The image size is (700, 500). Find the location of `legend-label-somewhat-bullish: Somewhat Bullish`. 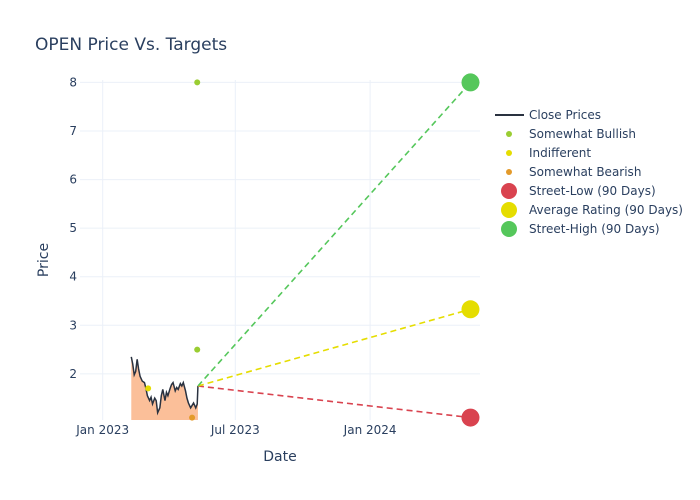

legend-label-somewhat-bullish: Somewhat Bullish is located at coordinates (582, 134).